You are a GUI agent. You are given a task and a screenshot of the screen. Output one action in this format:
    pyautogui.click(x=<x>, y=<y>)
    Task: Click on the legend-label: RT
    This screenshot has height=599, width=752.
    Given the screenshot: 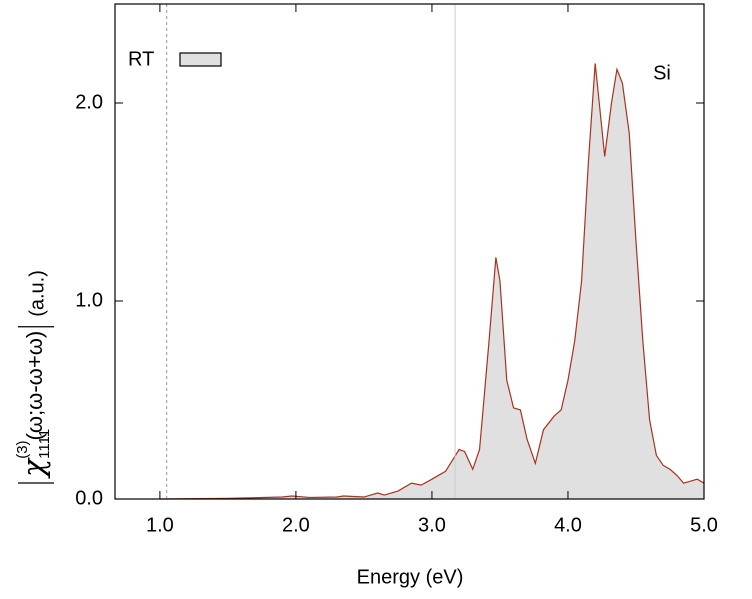 What is the action you would take?
    pyautogui.click(x=141, y=59)
    